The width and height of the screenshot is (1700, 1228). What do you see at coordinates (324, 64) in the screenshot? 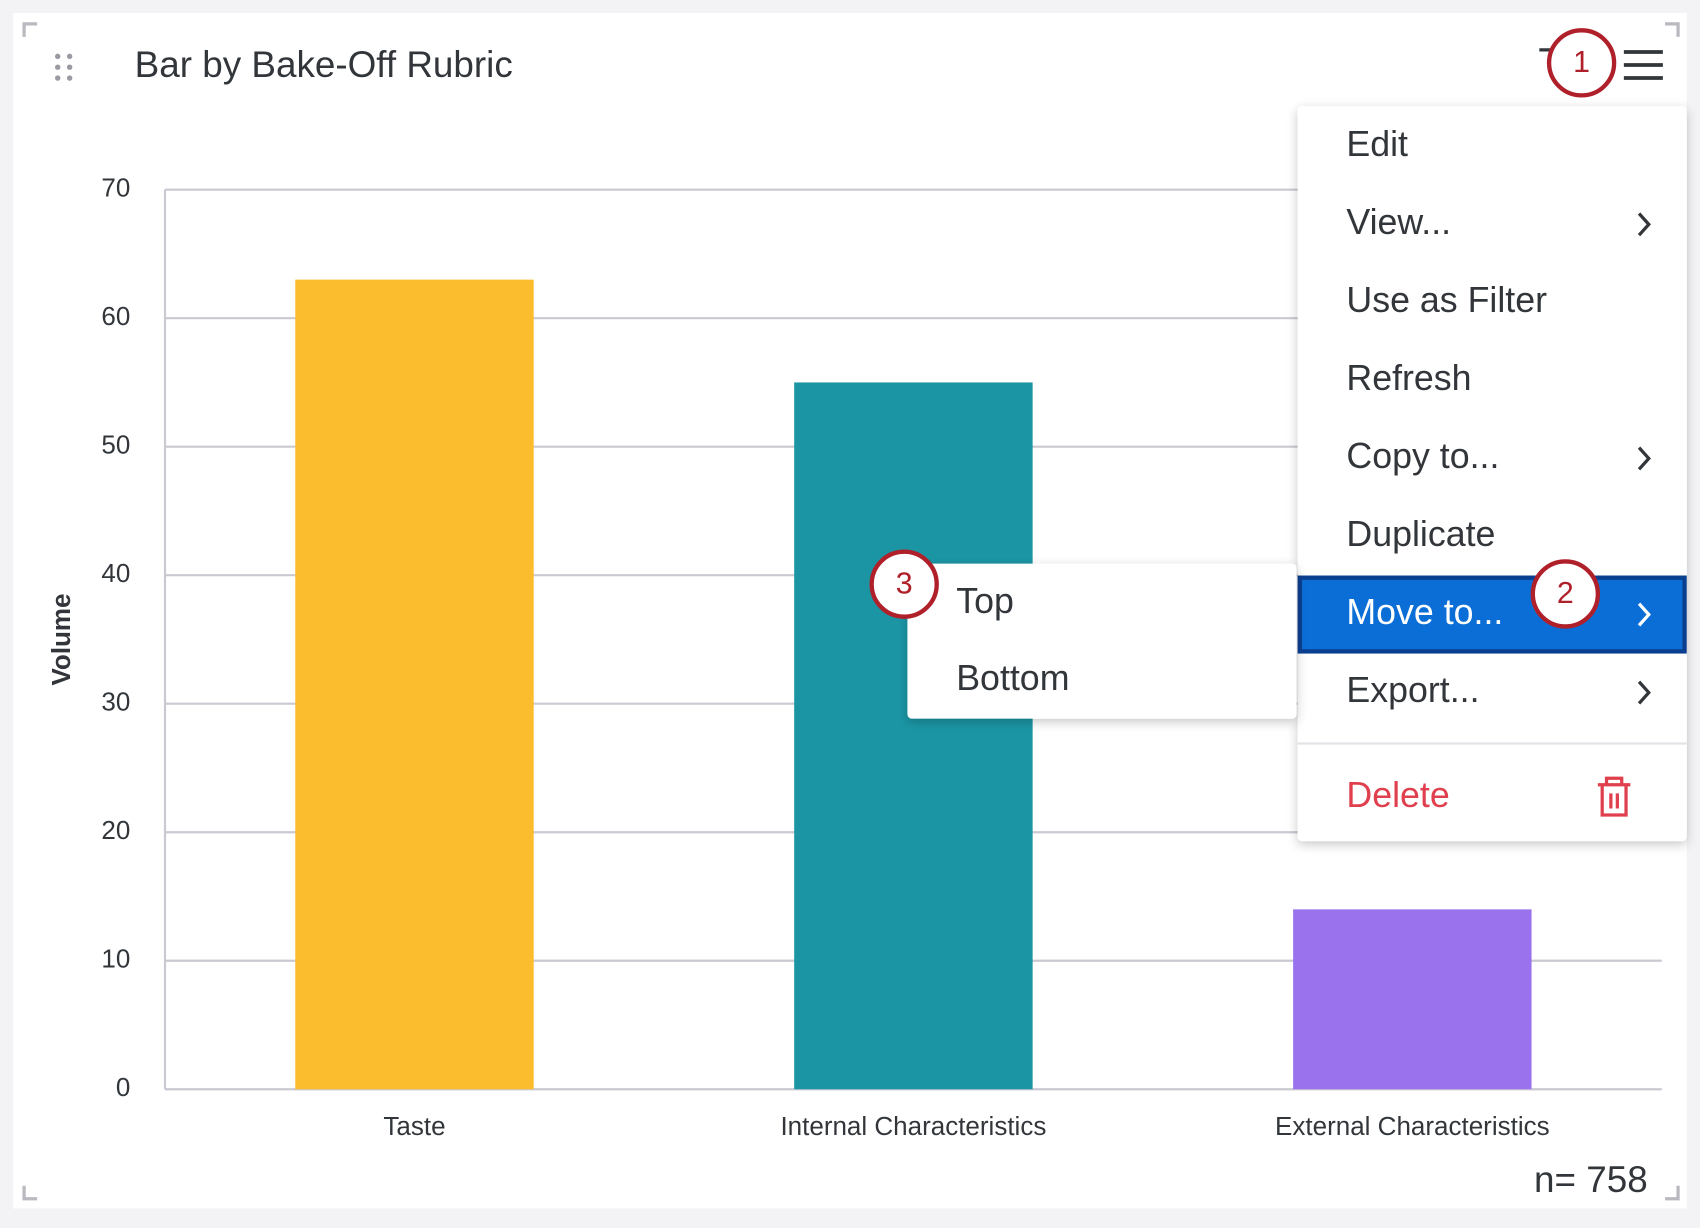
I see `widget-title: Bar by Bake-Off Rubric` at bounding box center [324, 64].